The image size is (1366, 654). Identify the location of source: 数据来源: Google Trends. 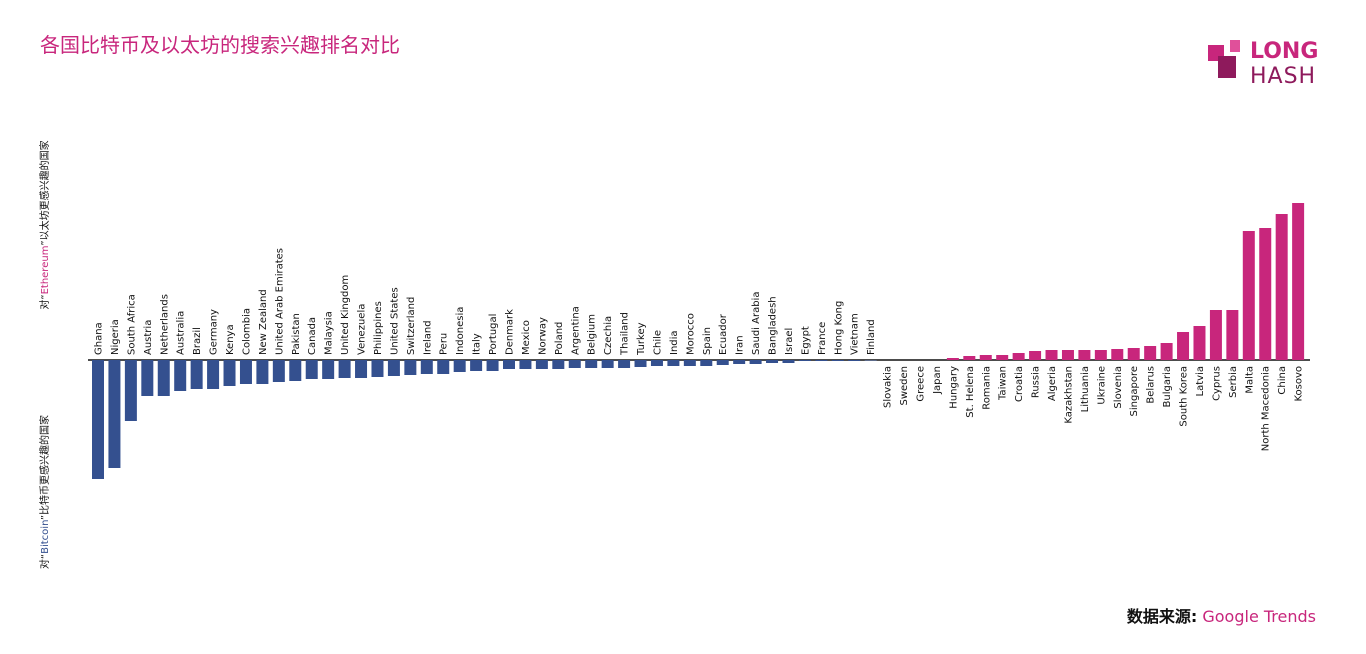
(1221, 616).